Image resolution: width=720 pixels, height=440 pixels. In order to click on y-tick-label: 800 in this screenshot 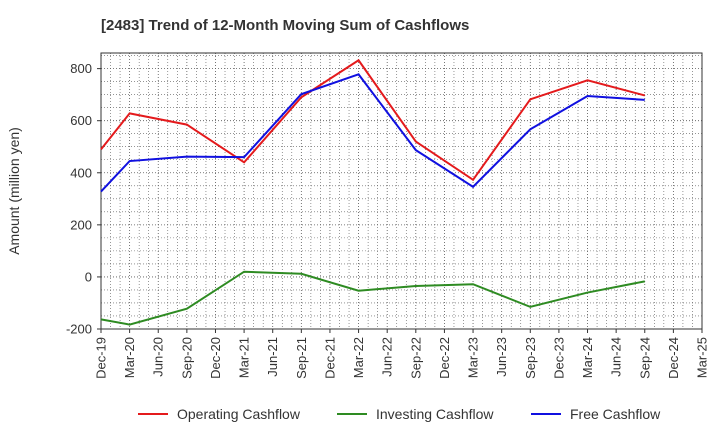, I will do `click(81, 68)`.